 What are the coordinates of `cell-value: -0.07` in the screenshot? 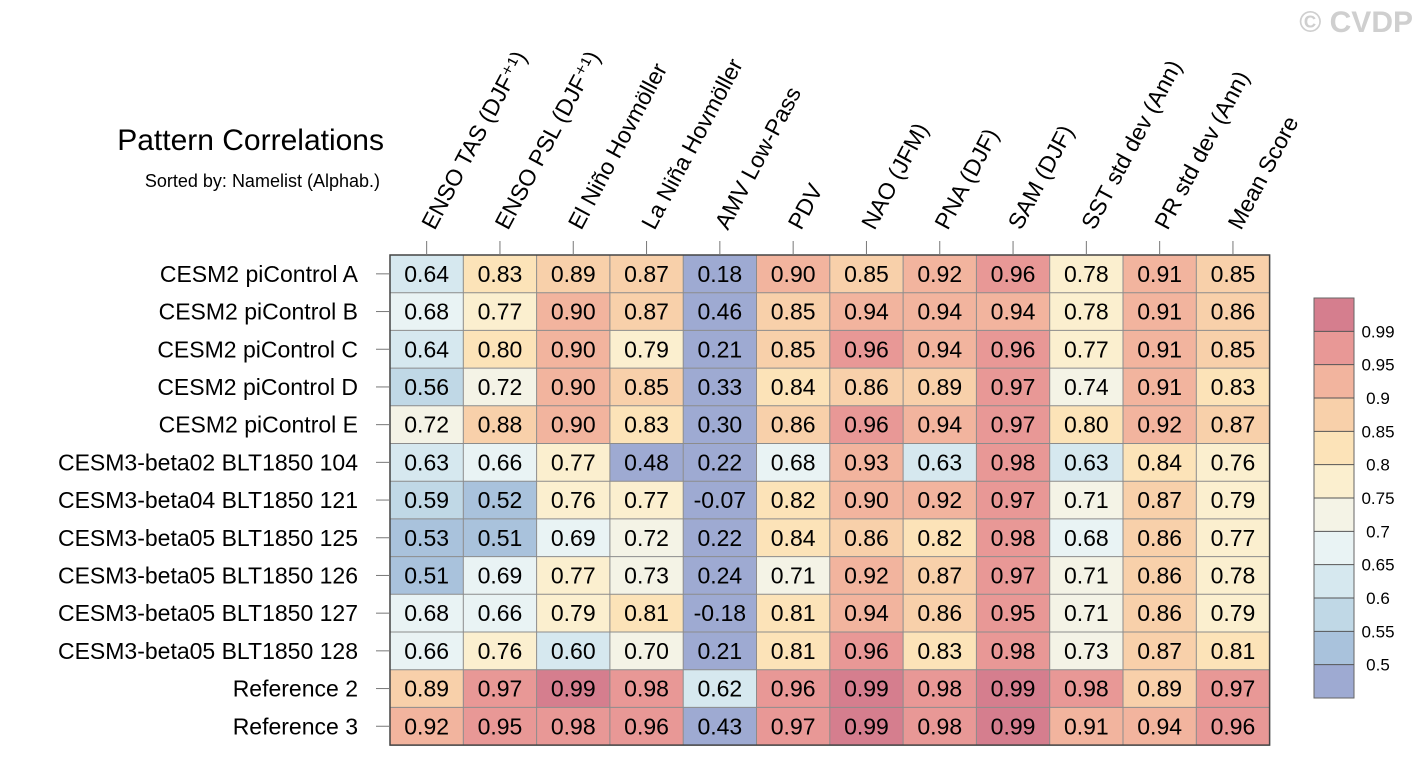 It's located at (720, 500).